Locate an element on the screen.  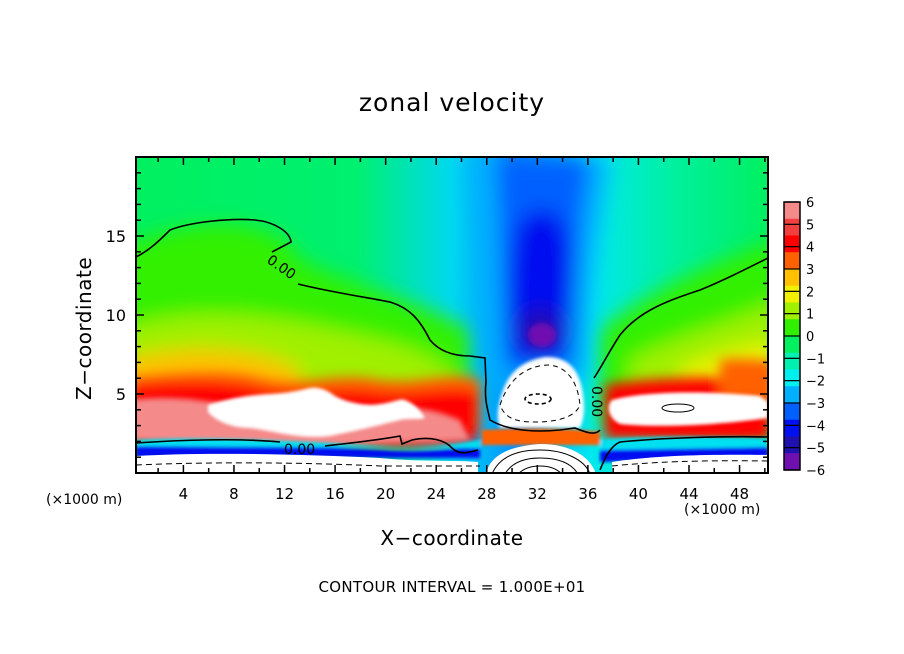
contour-dashed-surface-right is located at coordinates (689, 463).